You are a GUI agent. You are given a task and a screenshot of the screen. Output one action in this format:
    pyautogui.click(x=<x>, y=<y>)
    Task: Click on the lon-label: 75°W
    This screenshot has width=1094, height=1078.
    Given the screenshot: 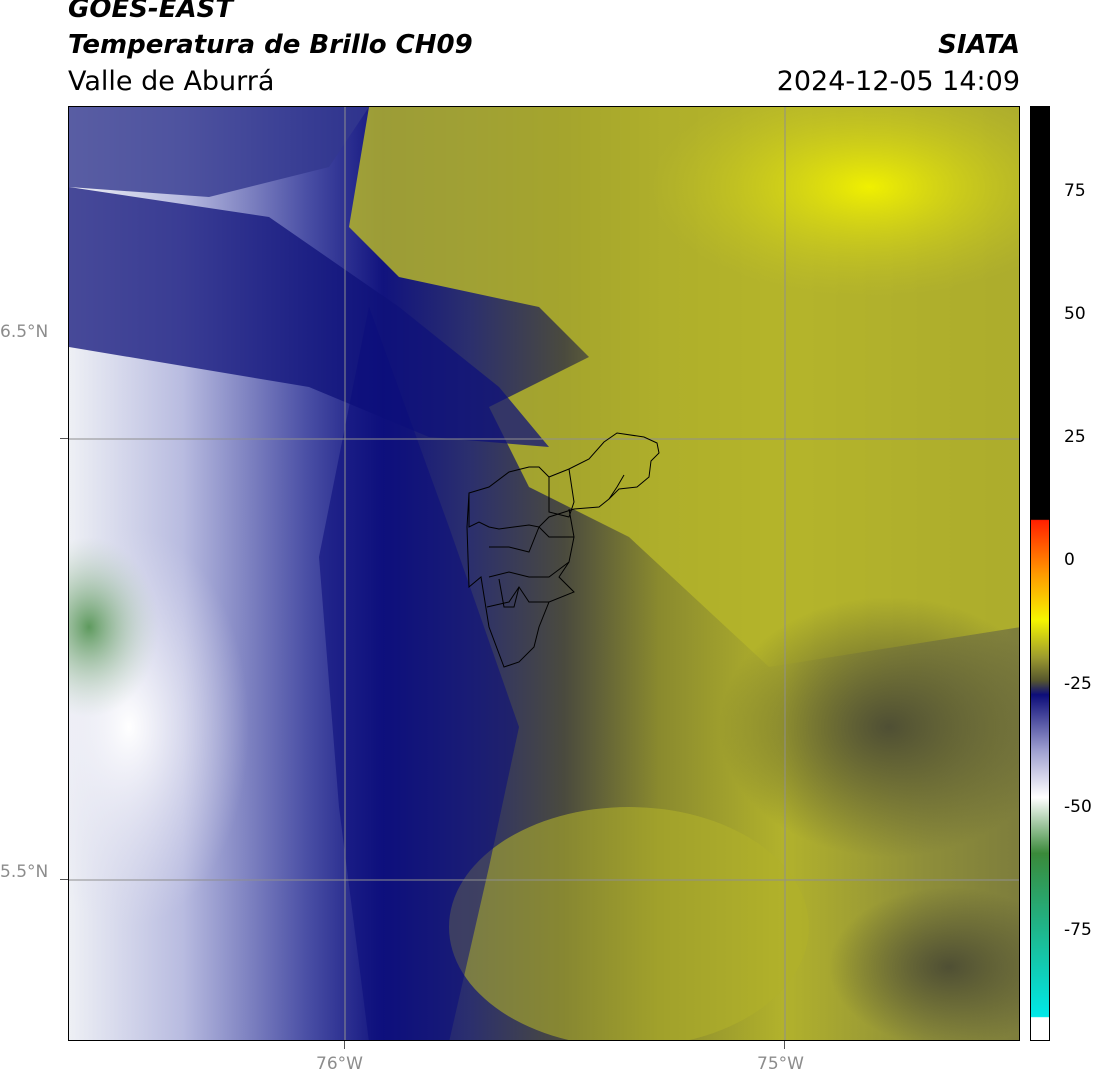 What is the action you would take?
    pyautogui.click(x=780, y=1064)
    